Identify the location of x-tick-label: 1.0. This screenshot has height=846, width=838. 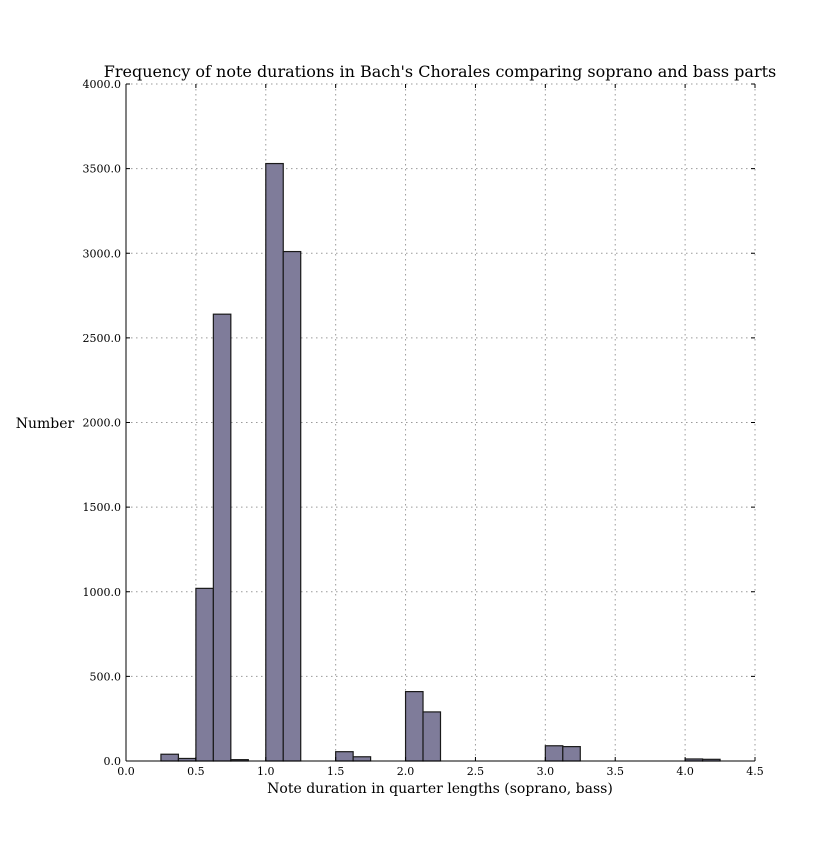
(266, 771).